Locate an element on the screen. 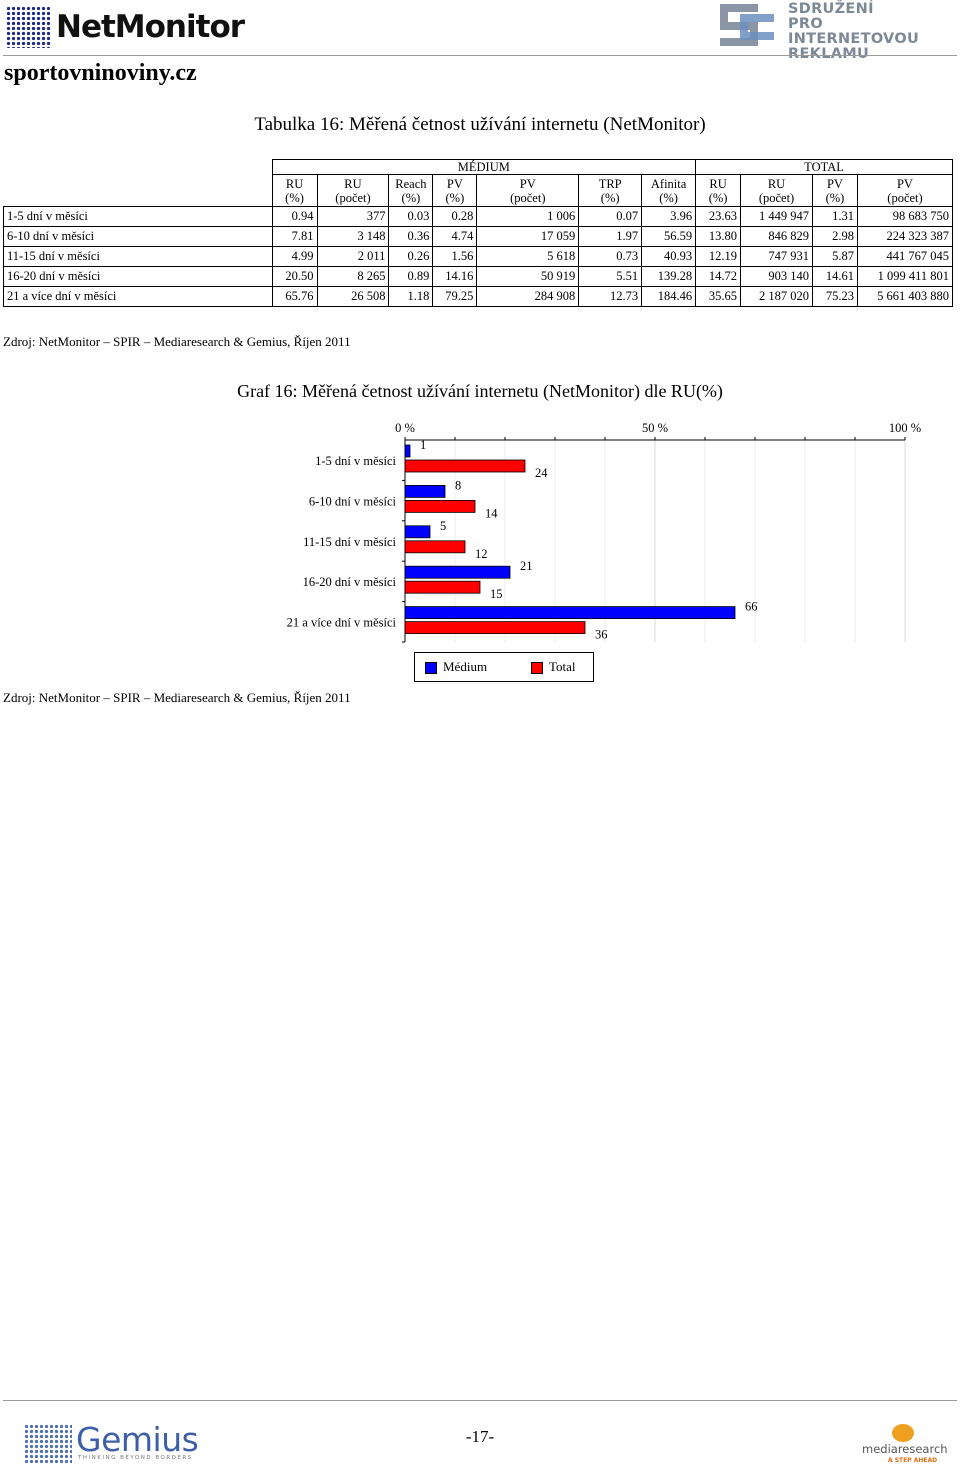 The width and height of the screenshot is (960, 1471). mediaresearch-logo-text: mediaresearch is located at coordinates (905, 1449).